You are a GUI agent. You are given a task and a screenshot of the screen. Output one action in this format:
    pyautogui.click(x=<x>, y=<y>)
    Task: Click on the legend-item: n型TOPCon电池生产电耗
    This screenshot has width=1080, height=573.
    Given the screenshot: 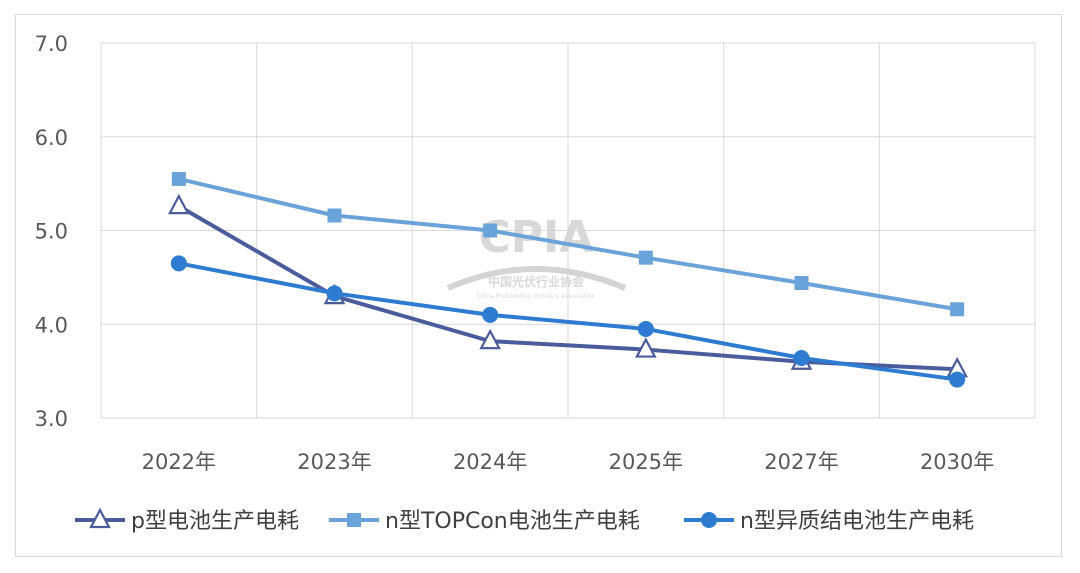 What is the action you would take?
    pyautogui.click(x=484, y=521)
    